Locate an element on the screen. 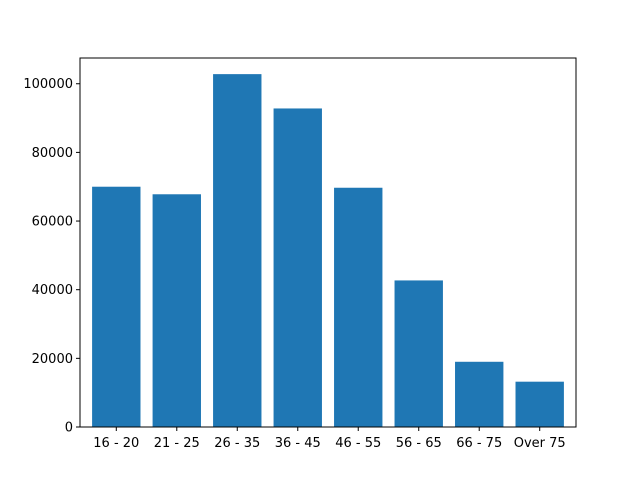 The height and width of the screenshot is (480, 640). x-tick-label-4: 46 - 55 is located at coordinates (358, 443).